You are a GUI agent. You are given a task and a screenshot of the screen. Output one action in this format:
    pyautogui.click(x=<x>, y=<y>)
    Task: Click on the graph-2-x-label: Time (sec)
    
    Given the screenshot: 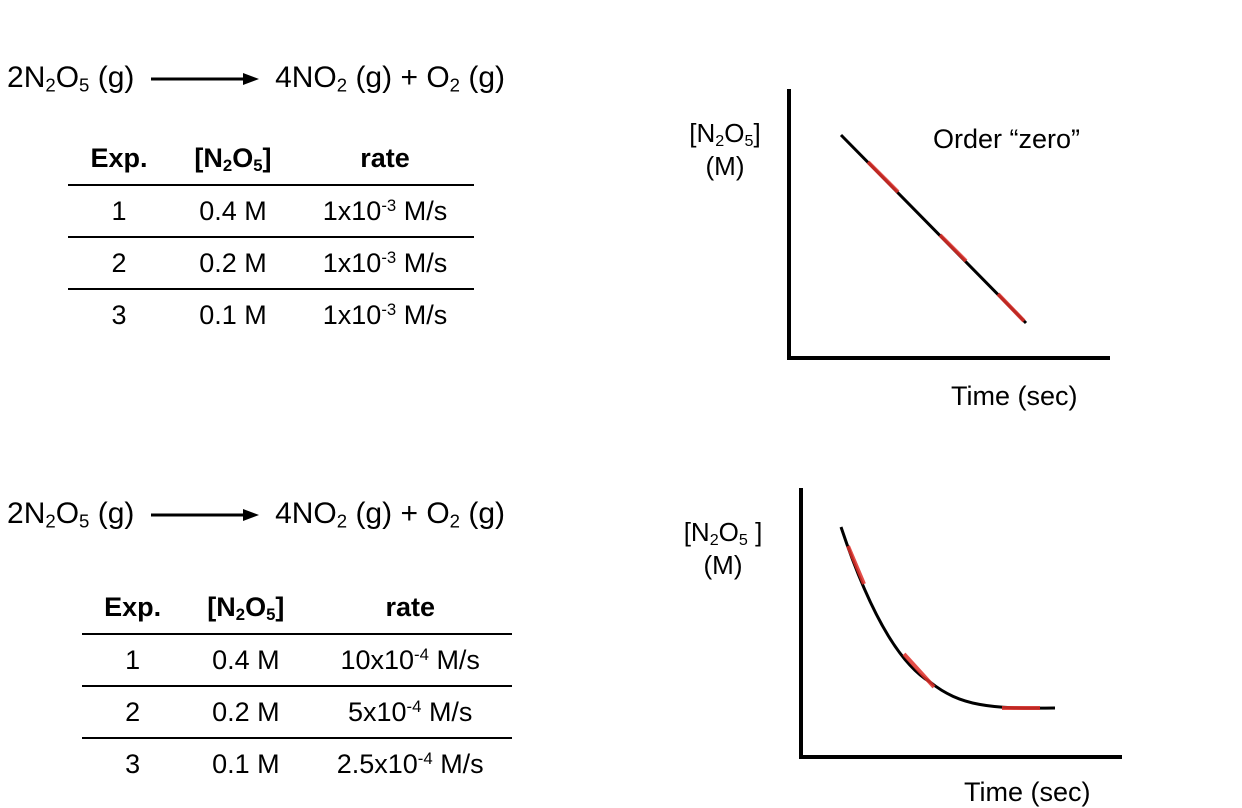 What is the action you would take?
    pyautogui.click(x=1027, y=792)
    